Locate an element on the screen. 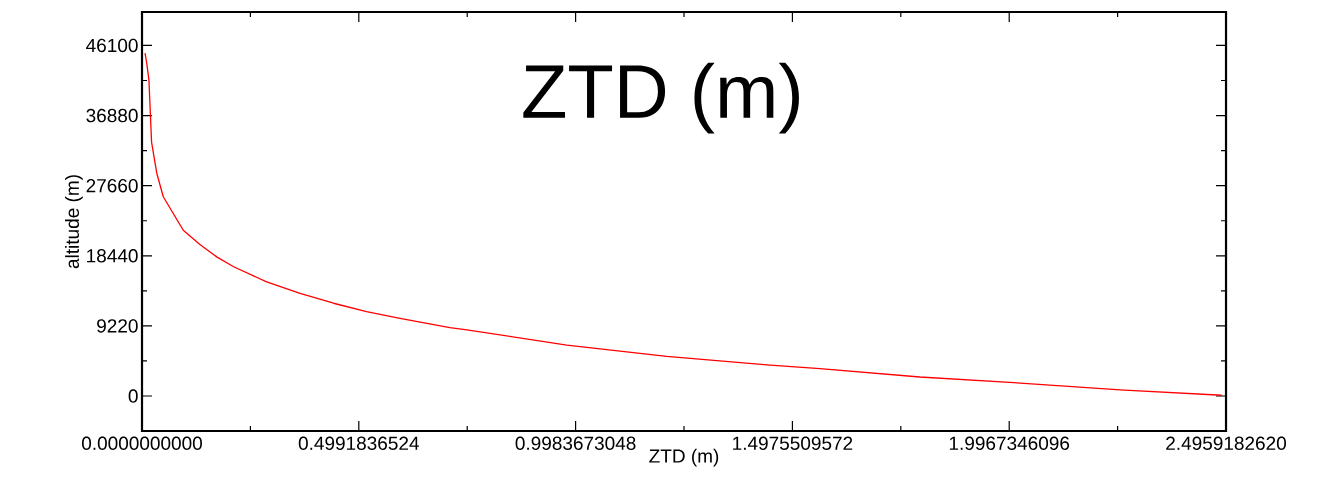  y-tick-label: 9220 is located at coordinates (117, 326).